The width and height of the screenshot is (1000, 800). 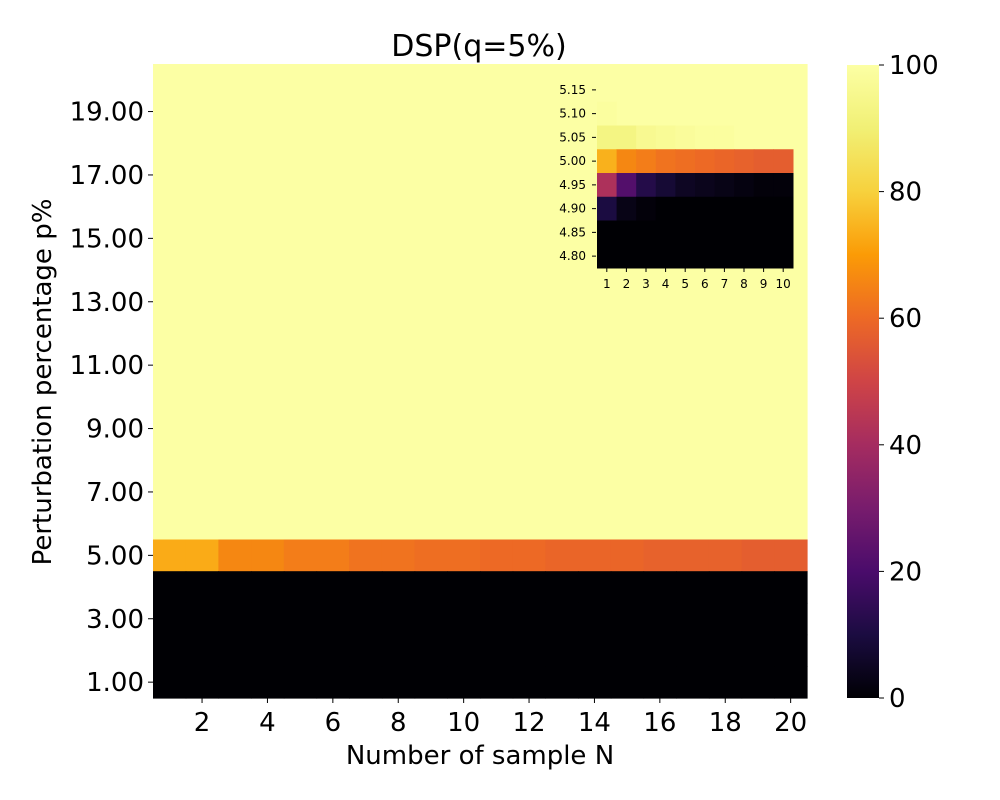 I want to click on x-tick-label: 12, so click(x=529, y=723).